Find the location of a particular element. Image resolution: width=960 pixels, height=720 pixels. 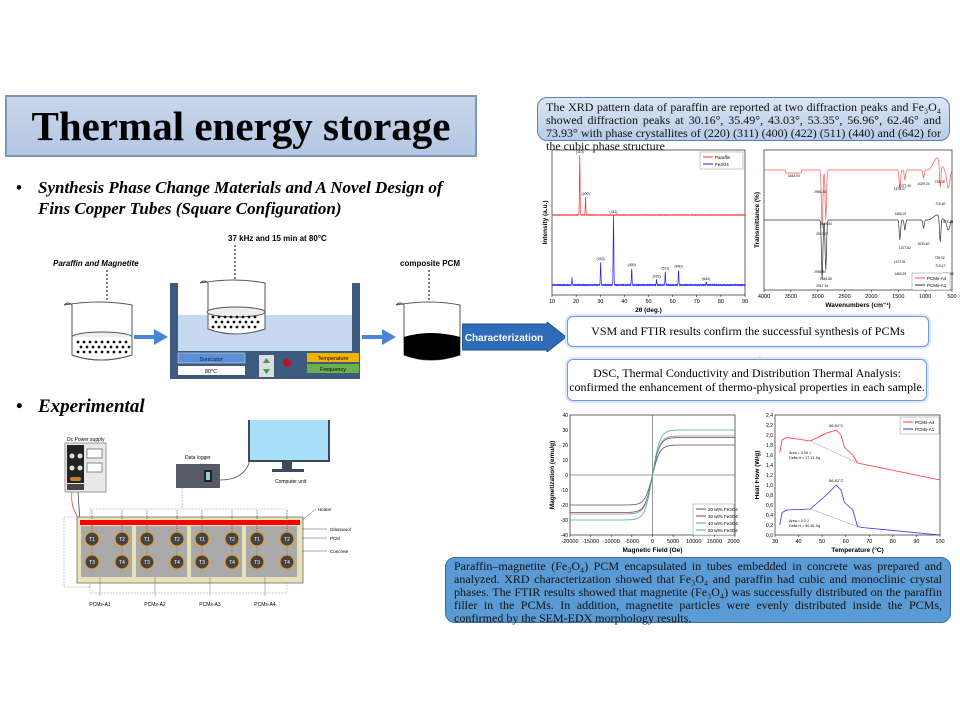

peak-label: (200) is located at coordinates (585, 194).